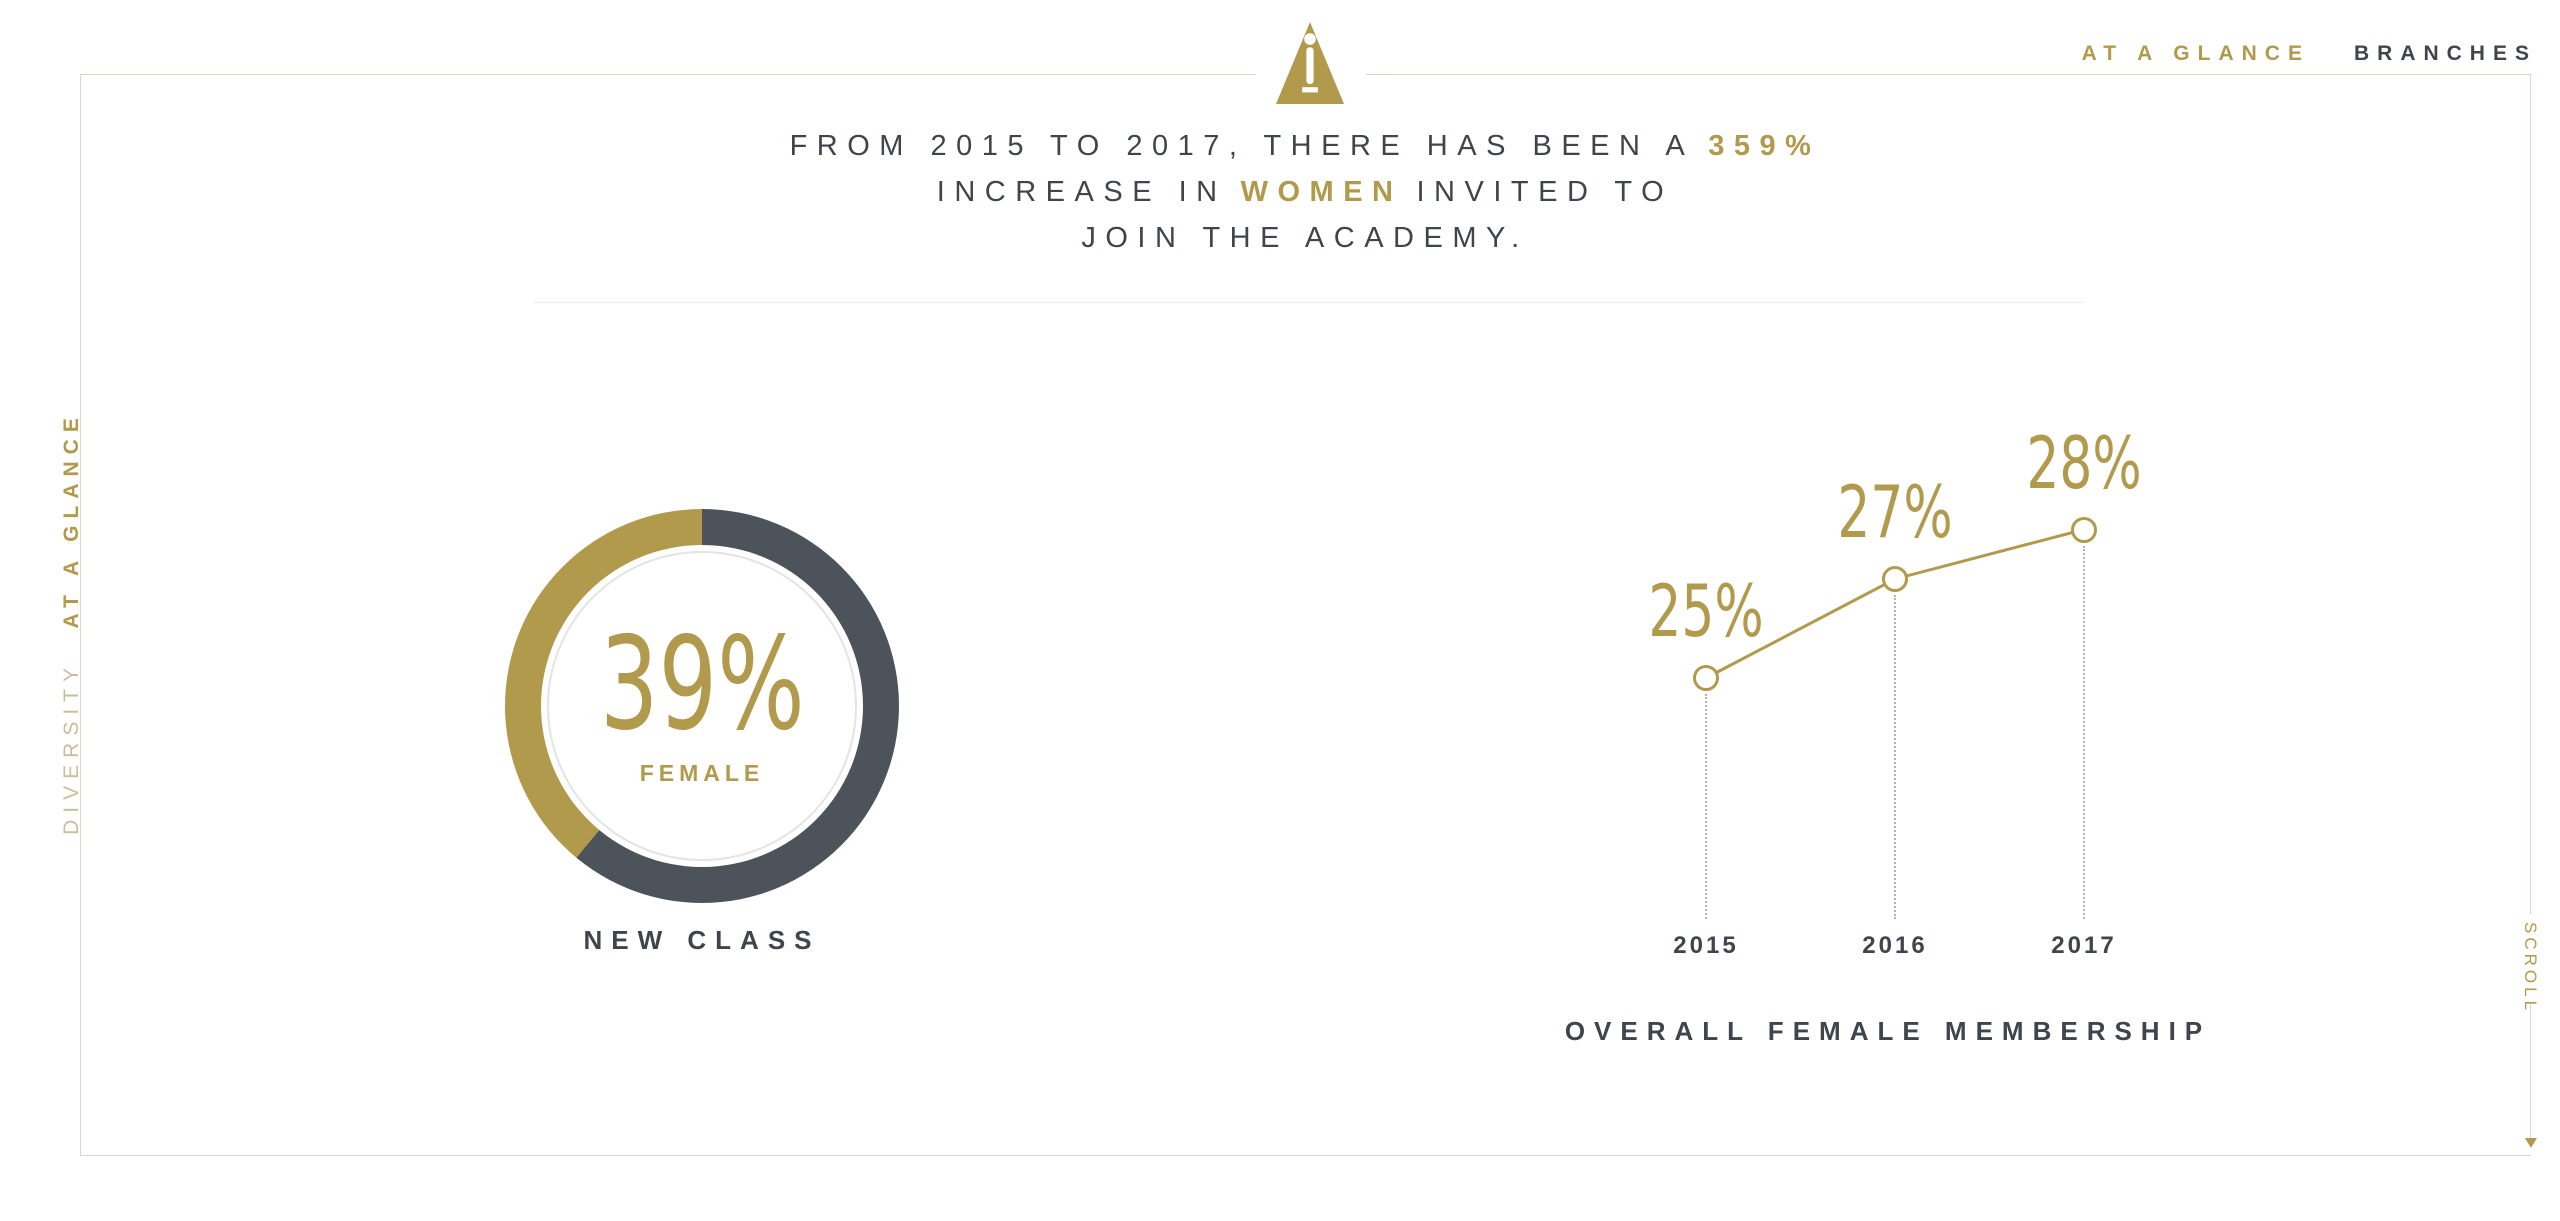 This screenshot has height=1221, width=2560. I want to click on donut-chart-title: NEW CLASS, so click(702, 940).